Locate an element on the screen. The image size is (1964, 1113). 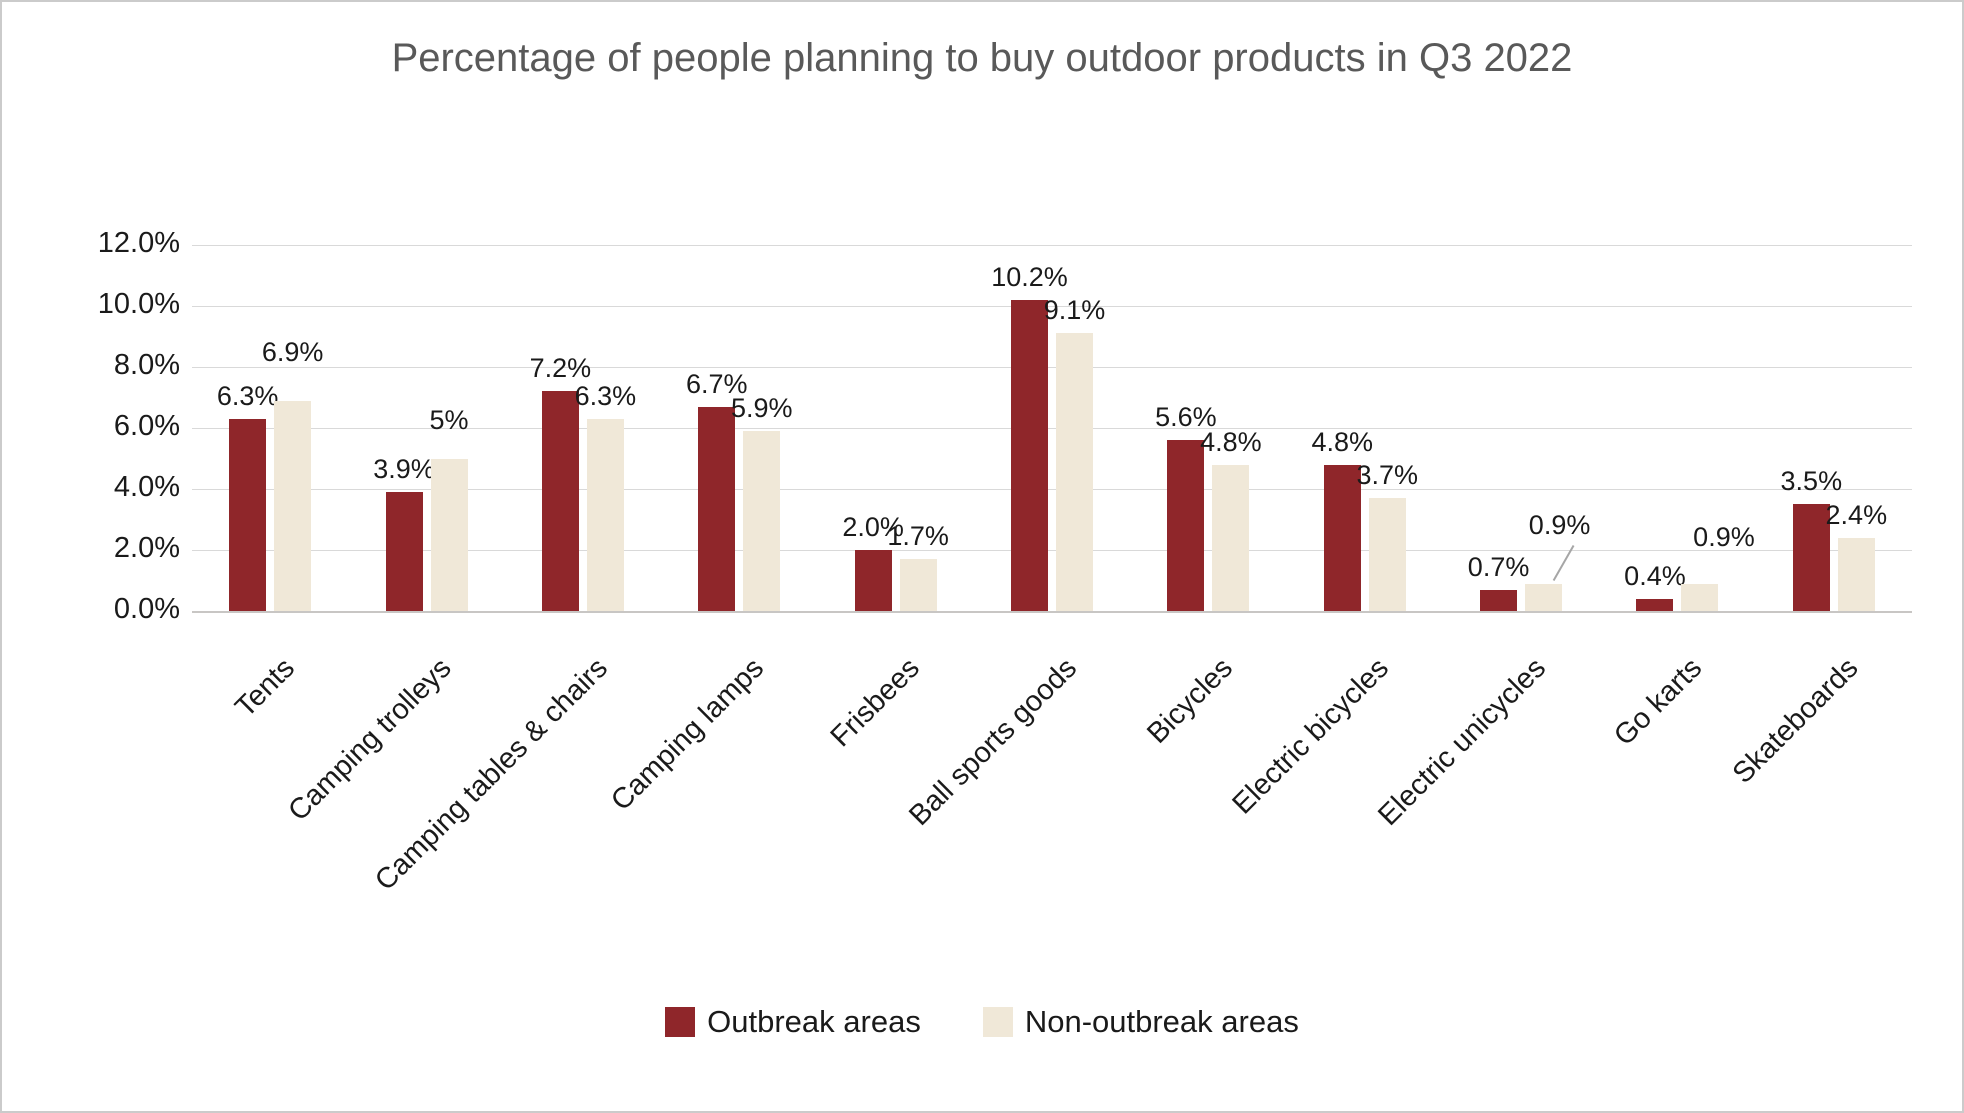
legend: Outbreak areas Non-outbreak areas is located at coordinates (982, 1022).